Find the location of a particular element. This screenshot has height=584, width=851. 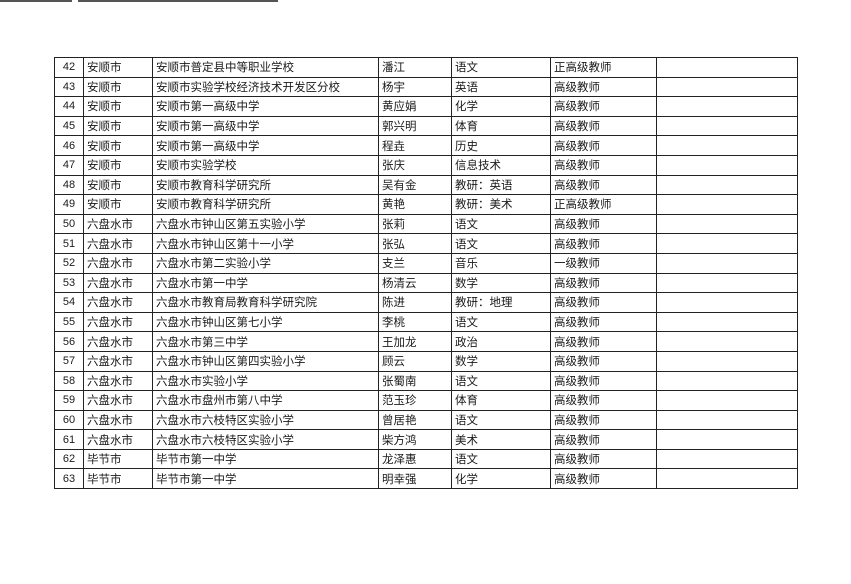

teacher-name-cell: 张蜀南 is located at coordinates (415, 381).